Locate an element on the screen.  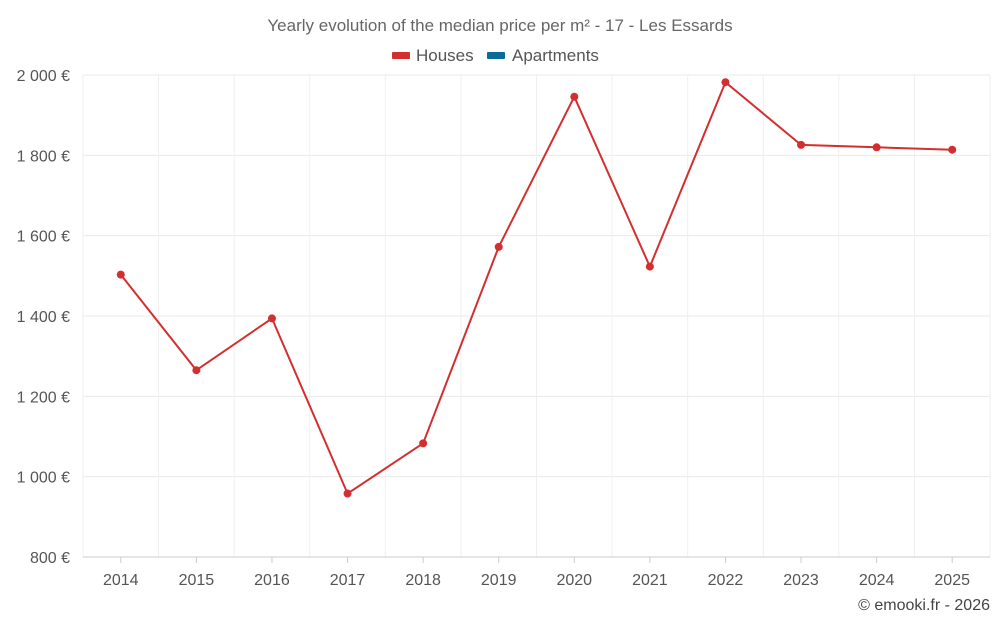
legend-label-apartments: Apartments is located at coordinates (555, 55).